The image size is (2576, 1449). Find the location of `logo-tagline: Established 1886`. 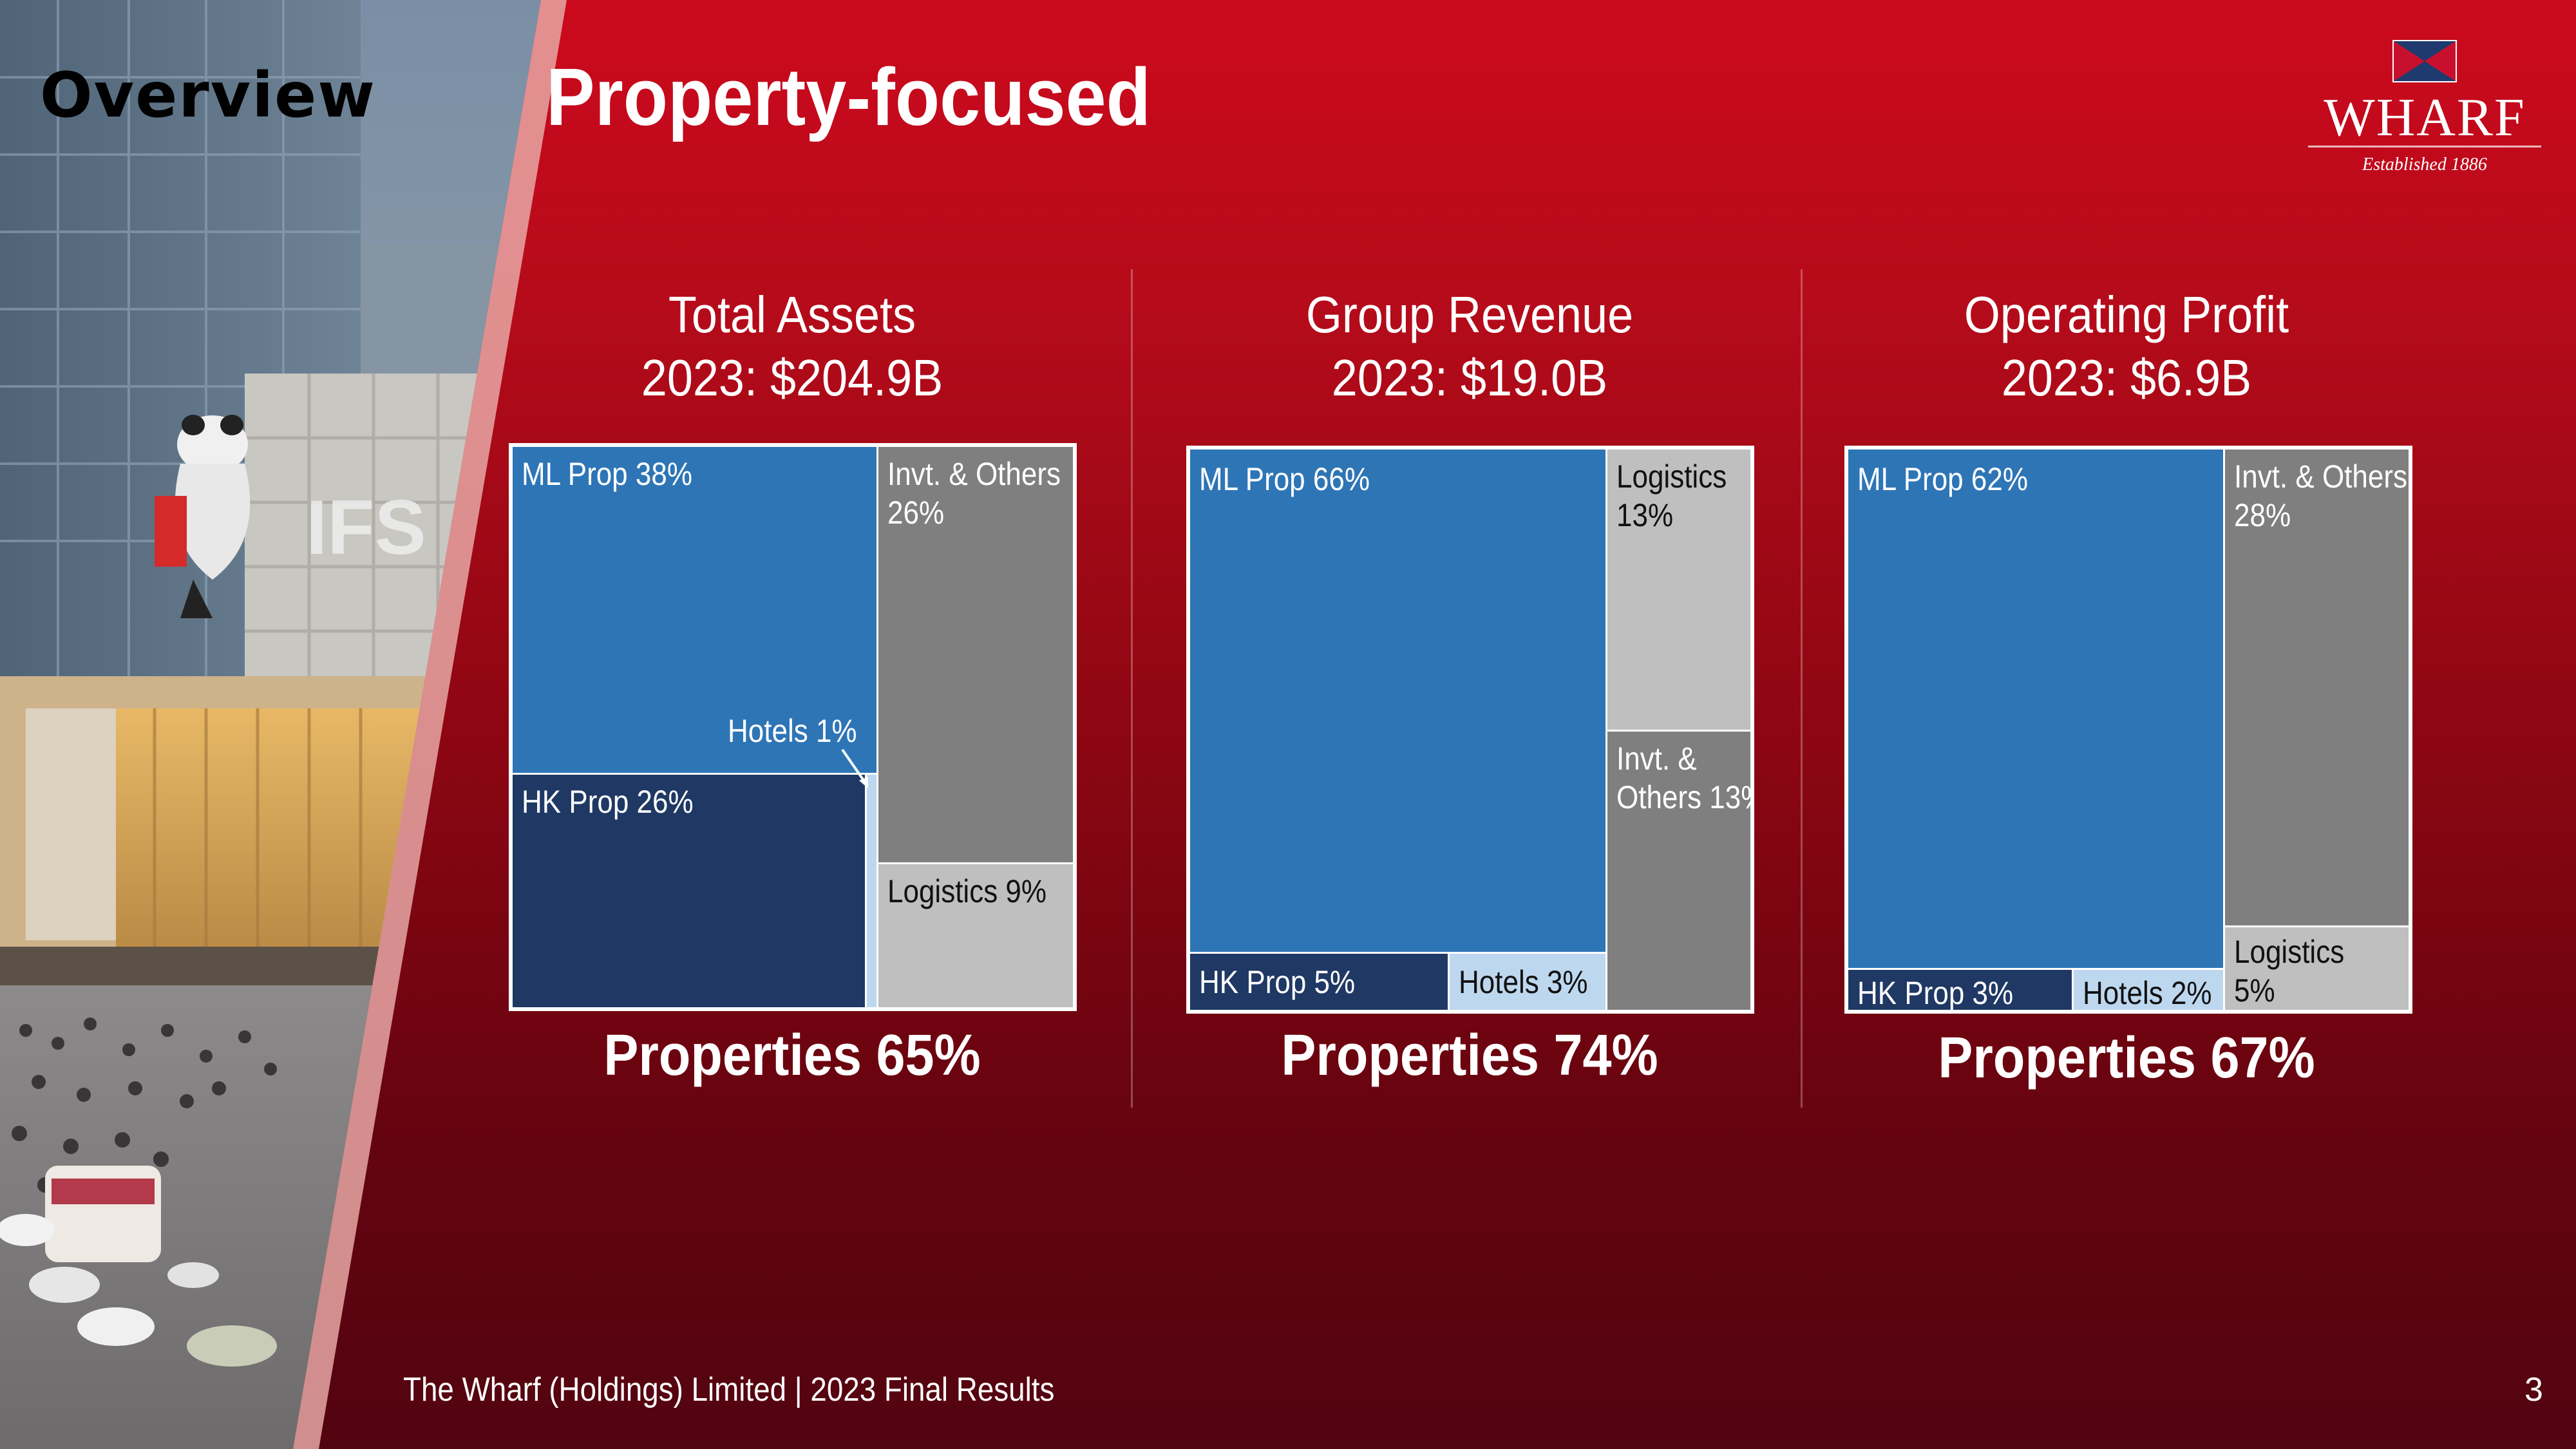

logo-tagline: Established 1886 is located at coordinates (2425, 165).